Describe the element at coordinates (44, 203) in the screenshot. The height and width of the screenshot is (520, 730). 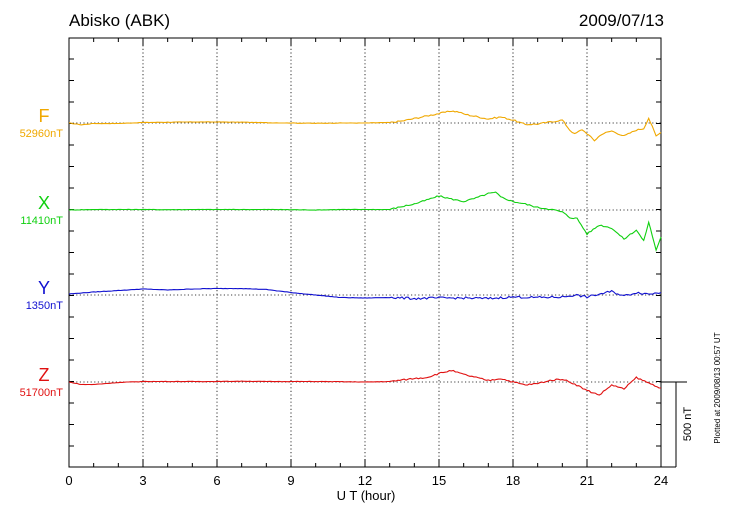
I see `component-label-x: X` at that location.